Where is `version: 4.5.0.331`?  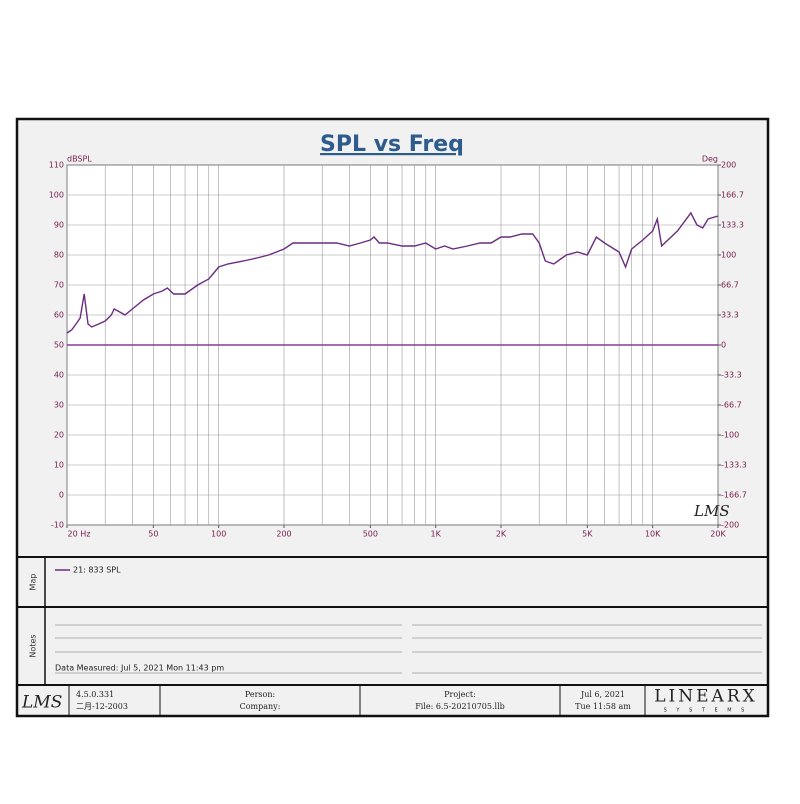 version: 4.5.0.331 is located at coordinates (95, 694).